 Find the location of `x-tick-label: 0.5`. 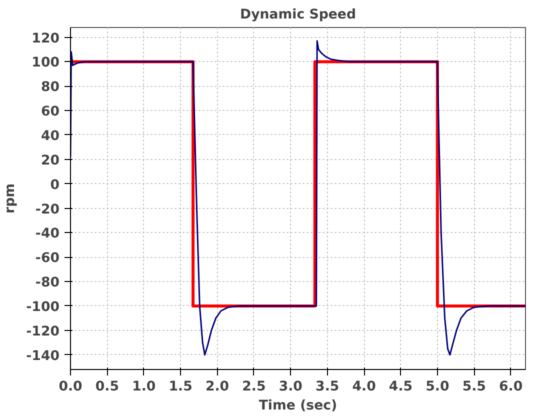

x-tick-label: 0.5 is located at coordinates (107, 387).